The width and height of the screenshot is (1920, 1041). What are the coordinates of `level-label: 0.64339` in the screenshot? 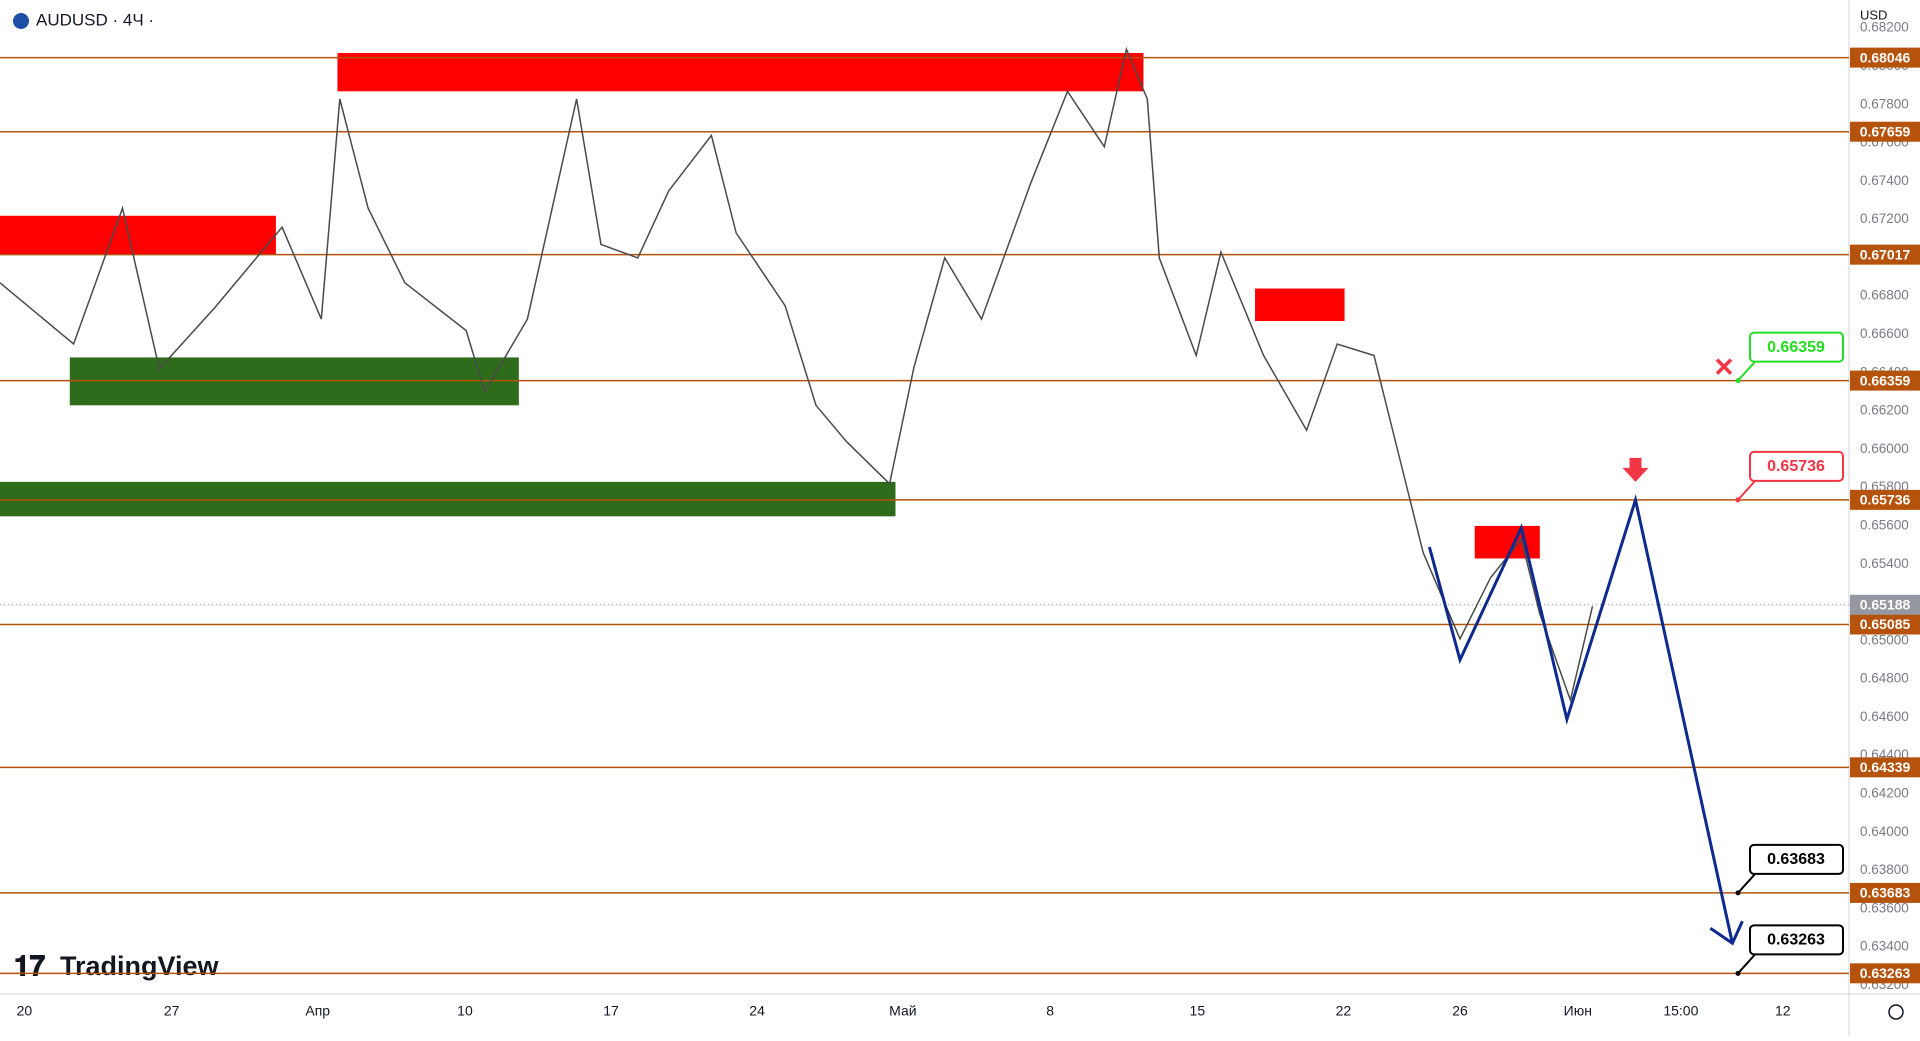 It's located at (1885, 767).